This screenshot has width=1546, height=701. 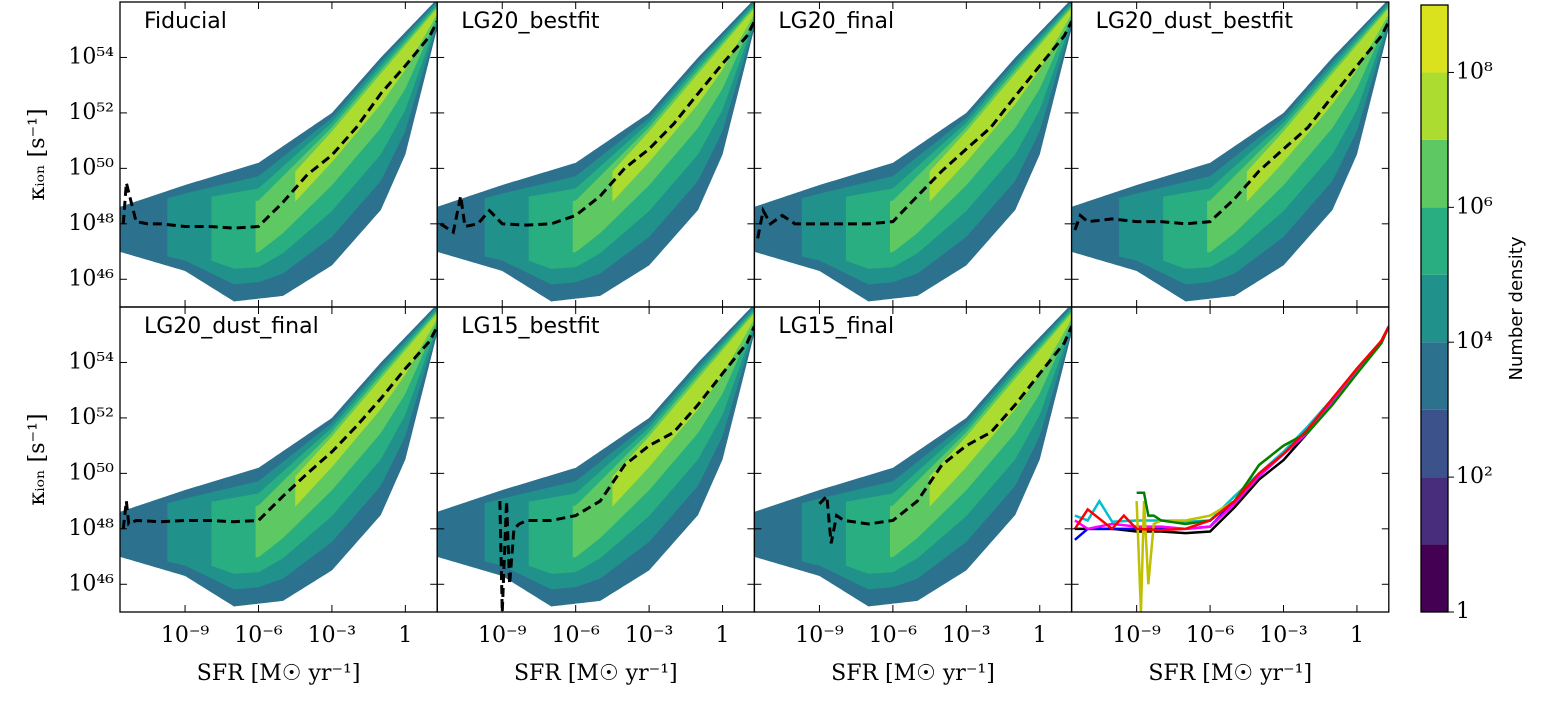 What do you see at coordinates (836, 326) in the screenshot?
I see `panel-title: LG15_final` at bounding box center [836, 326].